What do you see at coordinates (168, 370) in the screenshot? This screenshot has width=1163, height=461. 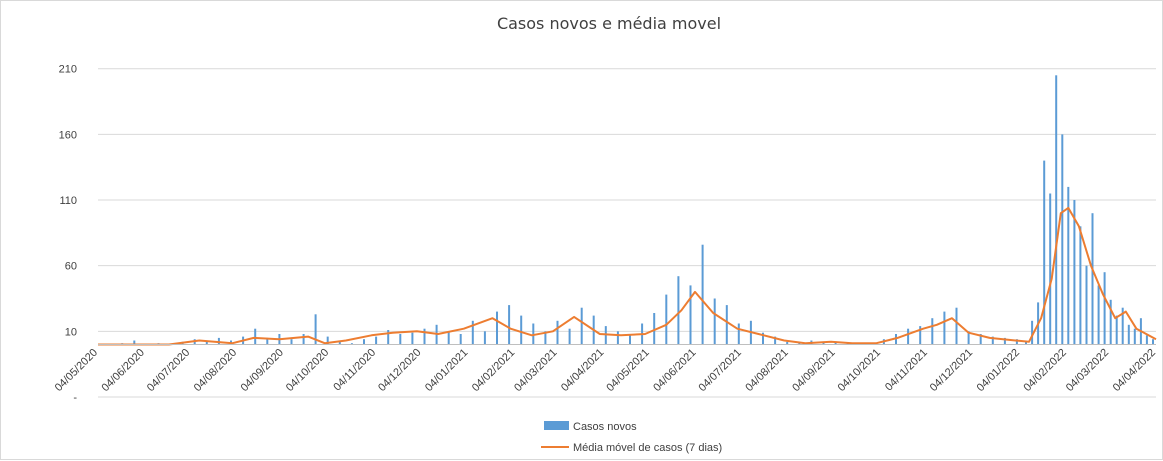 I see `x-tick-label: 04/07/2020` at bounding box center [168, 370].